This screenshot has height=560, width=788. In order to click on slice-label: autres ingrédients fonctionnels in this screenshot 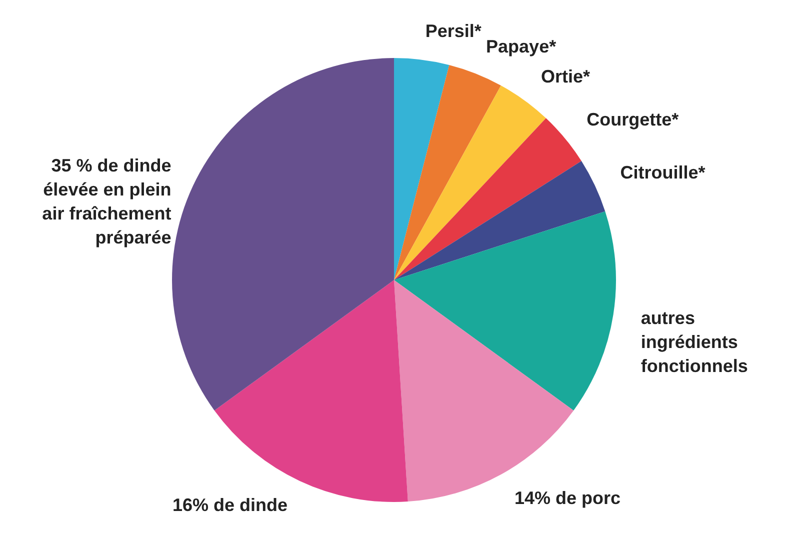, I will do `click(694, 342)`.